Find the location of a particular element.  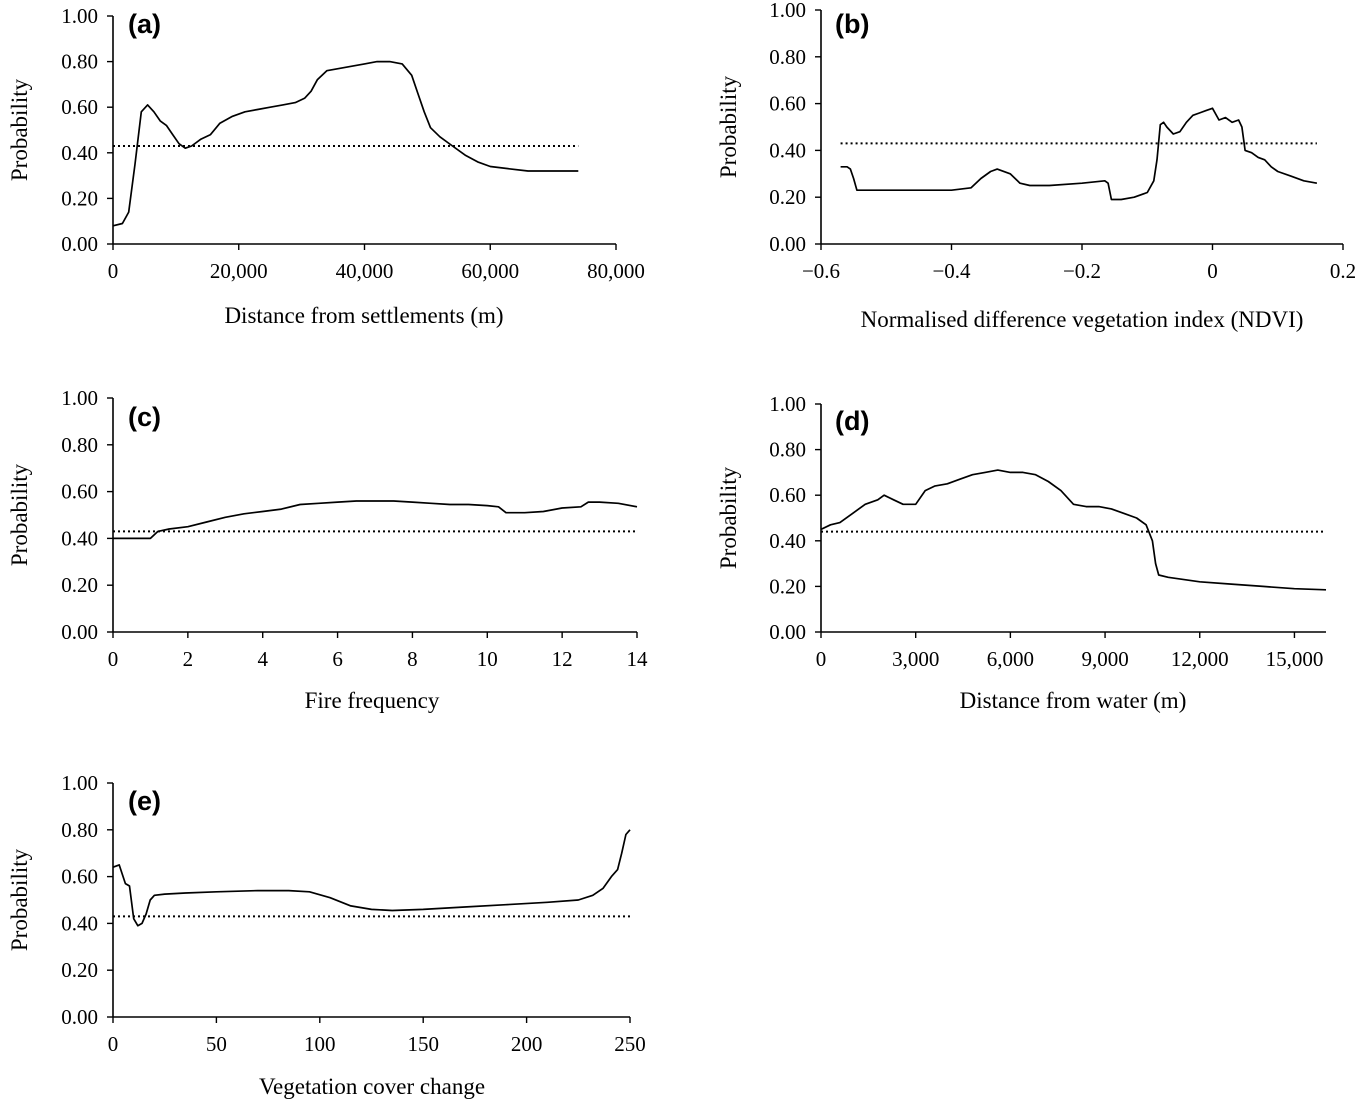

x-tick-label: 8 is located at coordinates (412, 659).